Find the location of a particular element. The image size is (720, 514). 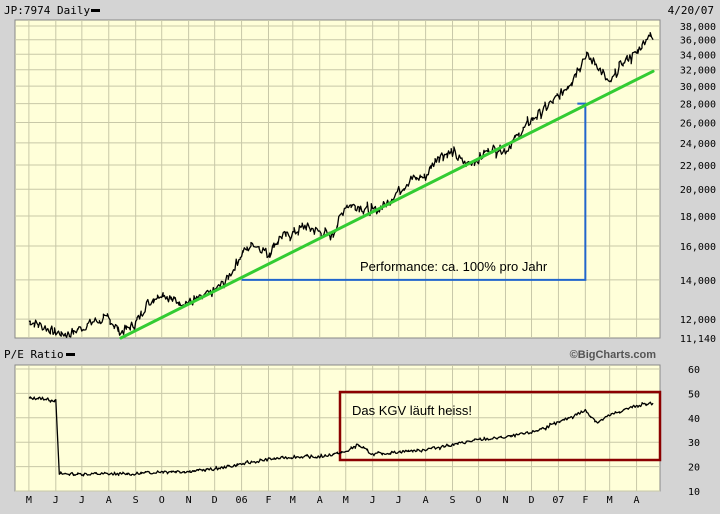

pe-label: P/E Ratio is located at coordinates (34, 354).